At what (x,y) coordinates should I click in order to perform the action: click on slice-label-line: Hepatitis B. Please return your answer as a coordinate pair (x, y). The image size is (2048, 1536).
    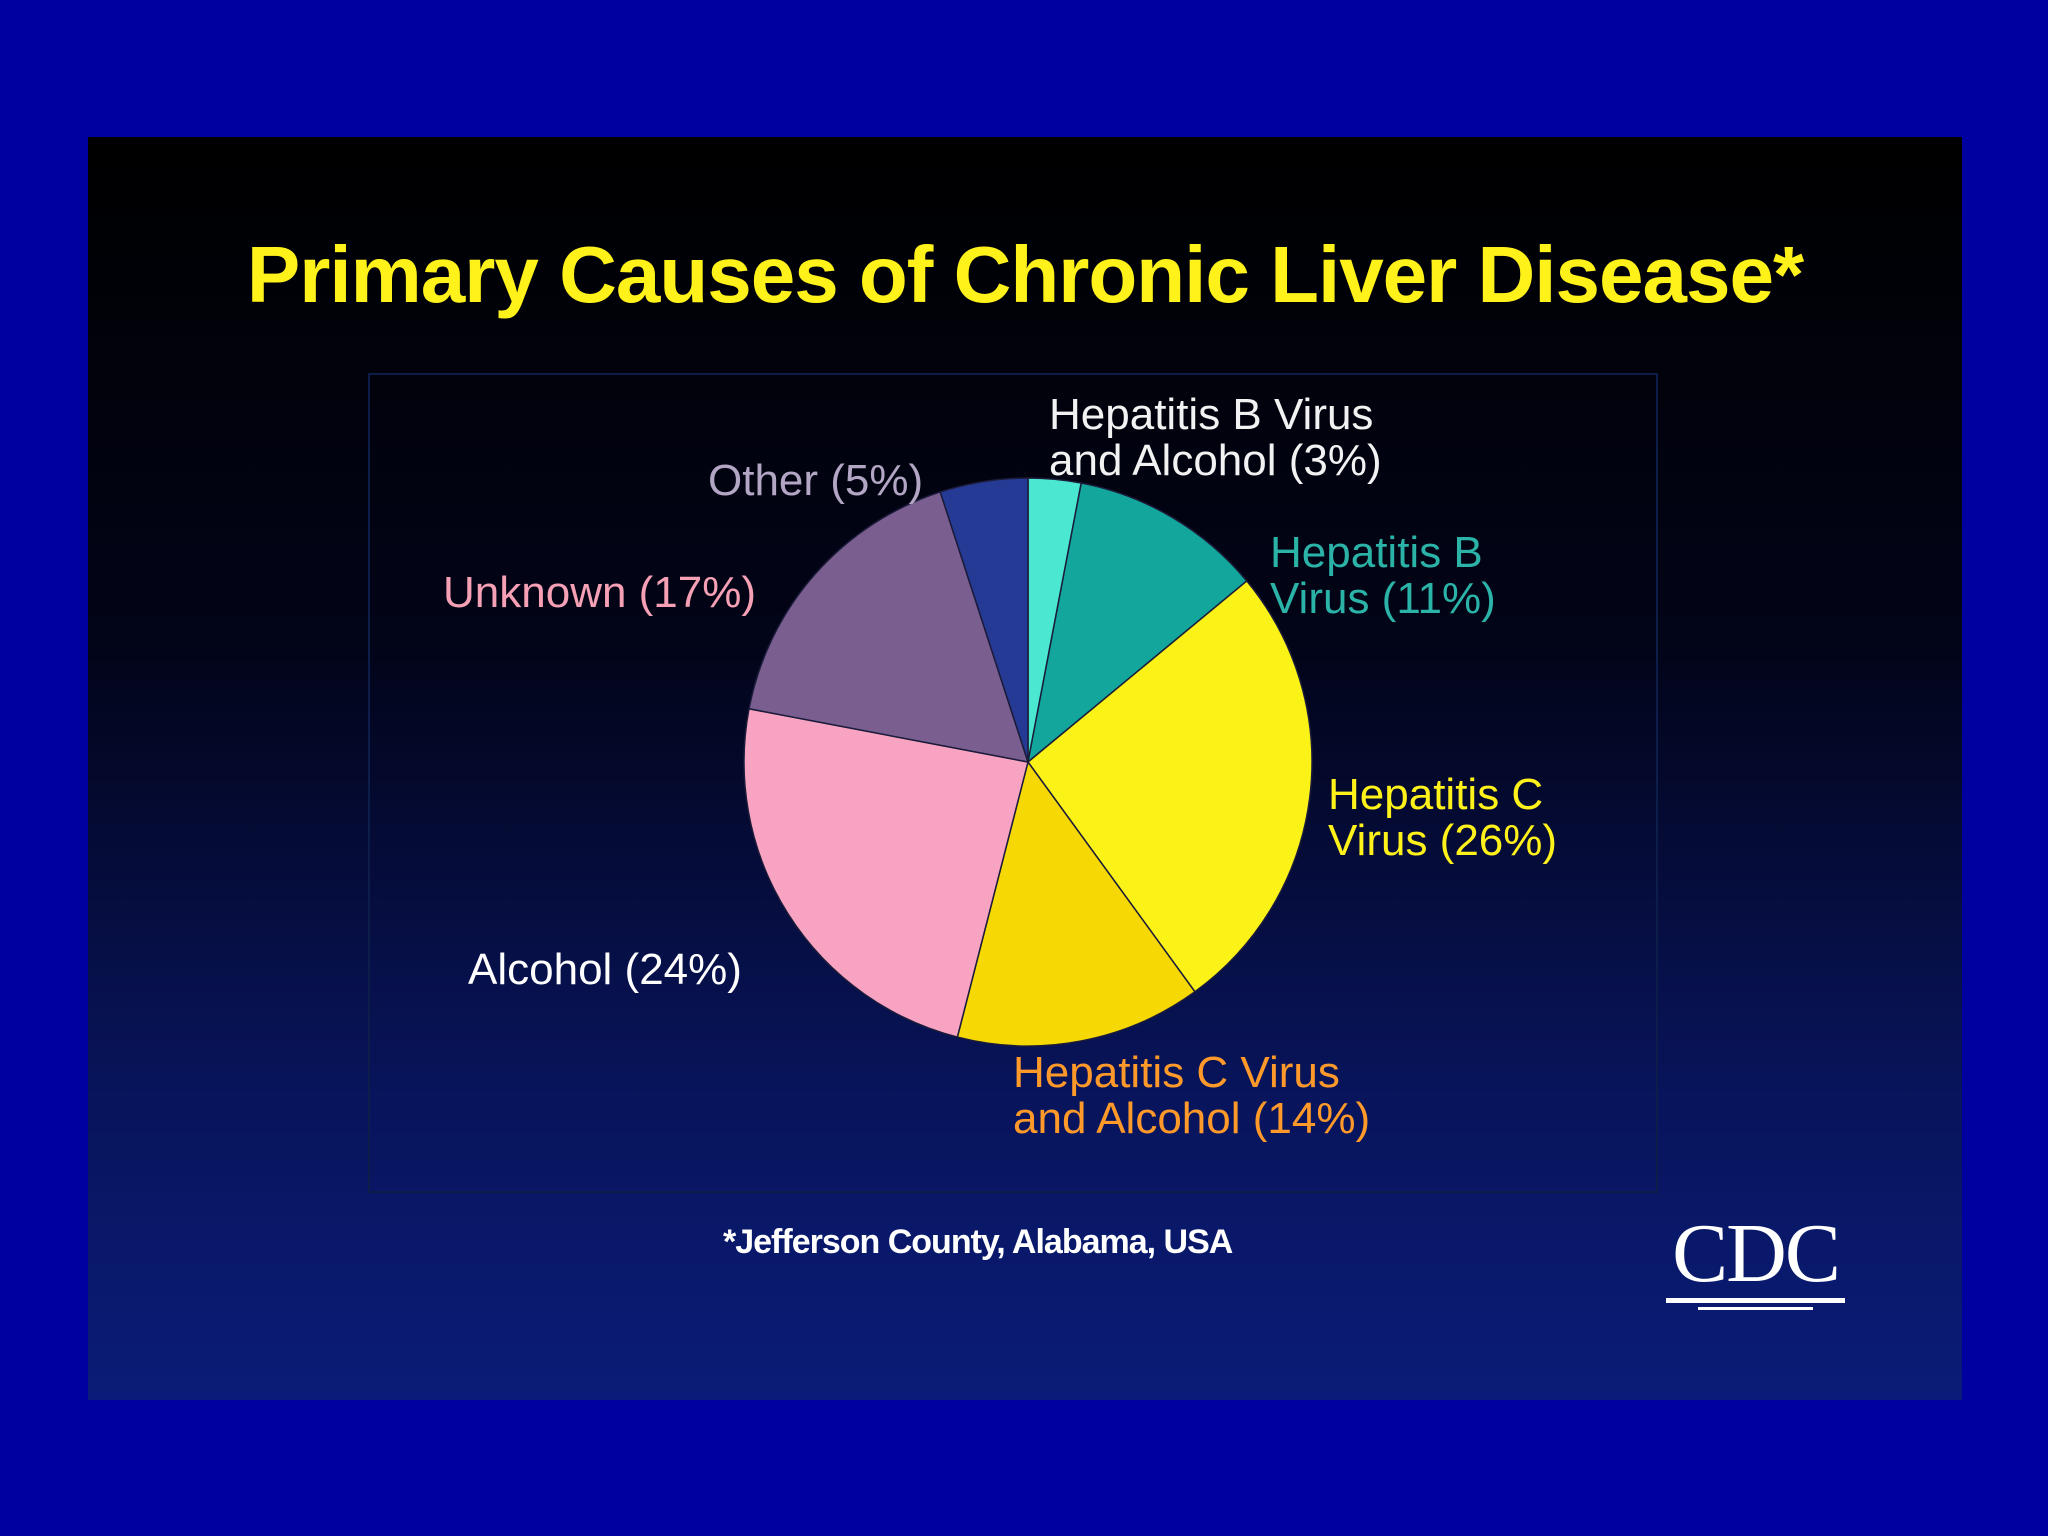
    Looking at the image, I should click on (1376, 552).